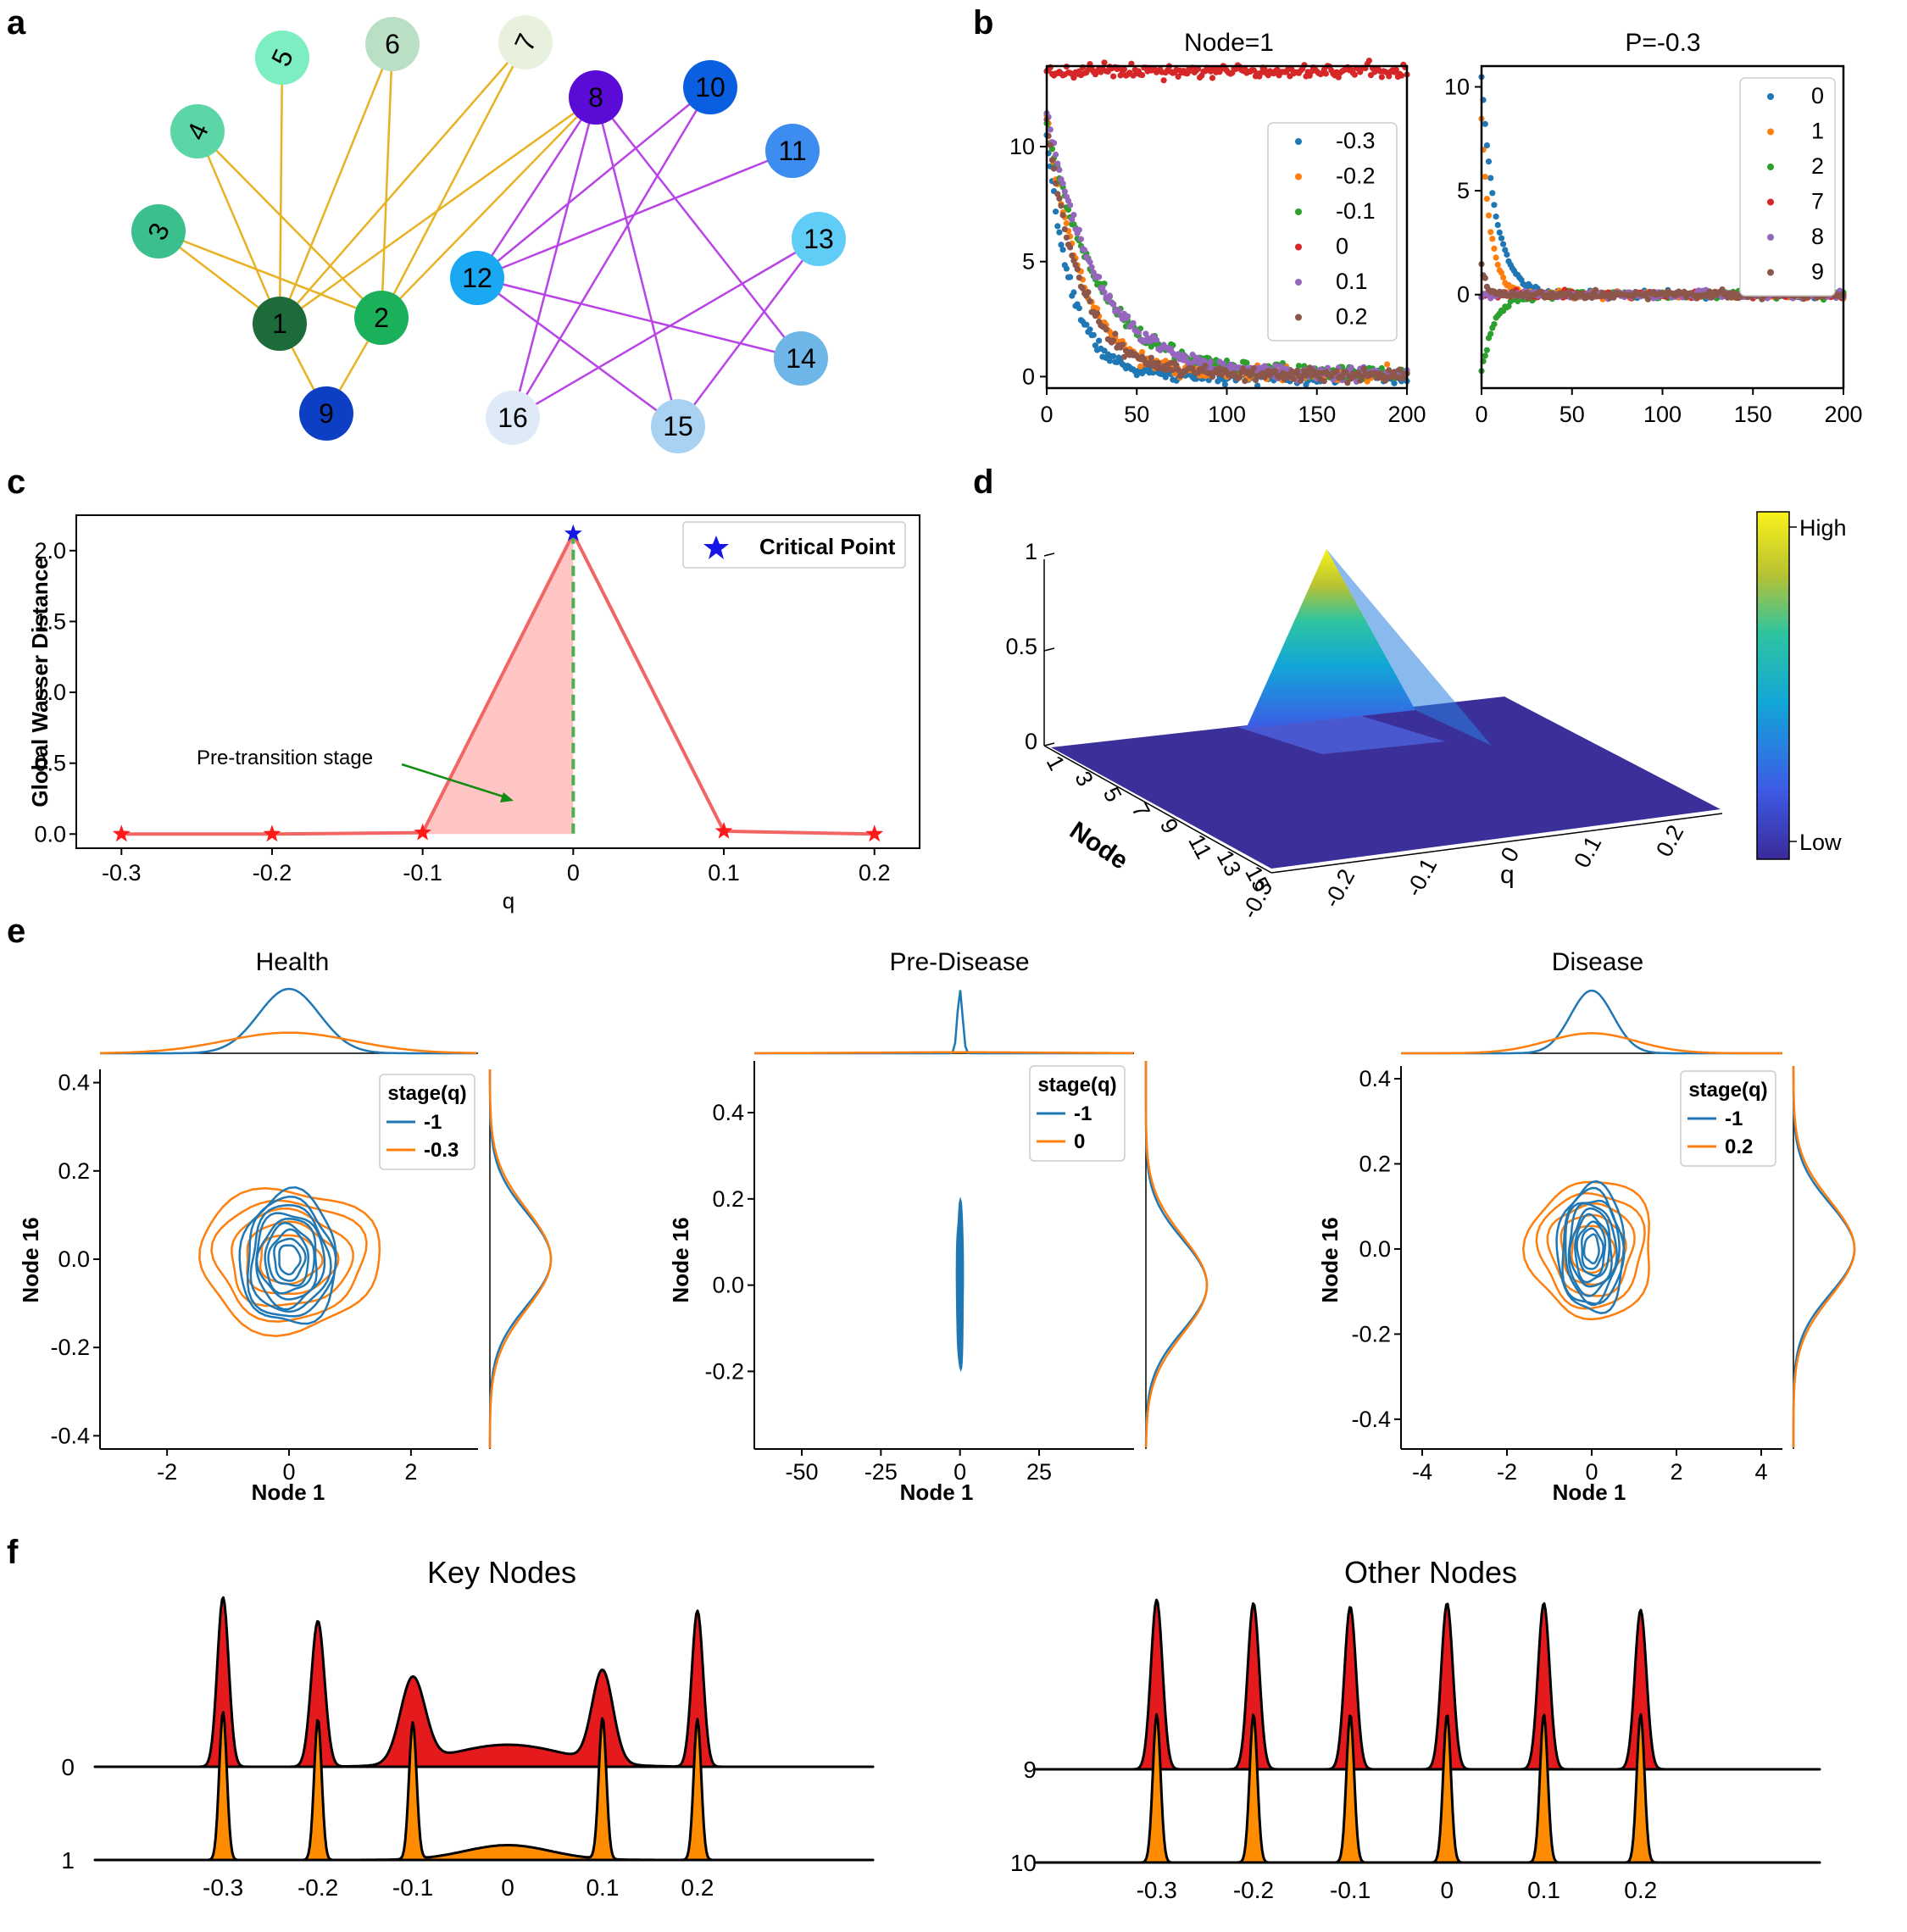  Describe the element at coordinates (1481, 414) in the screenshot. I see `x-tick-label: 0` at that location.